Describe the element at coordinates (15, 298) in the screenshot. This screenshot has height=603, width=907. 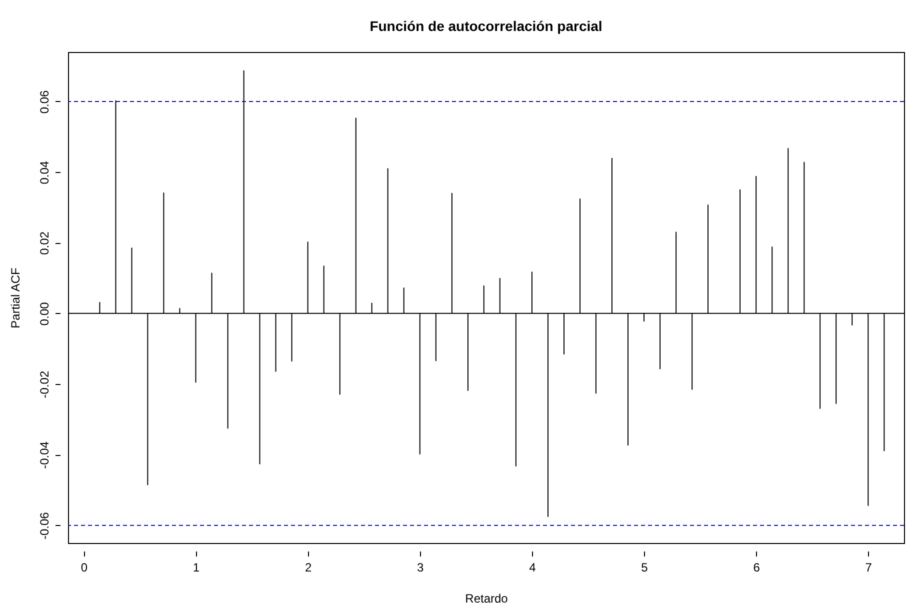
I see `y-axis-title: Partial ACF` at that location.